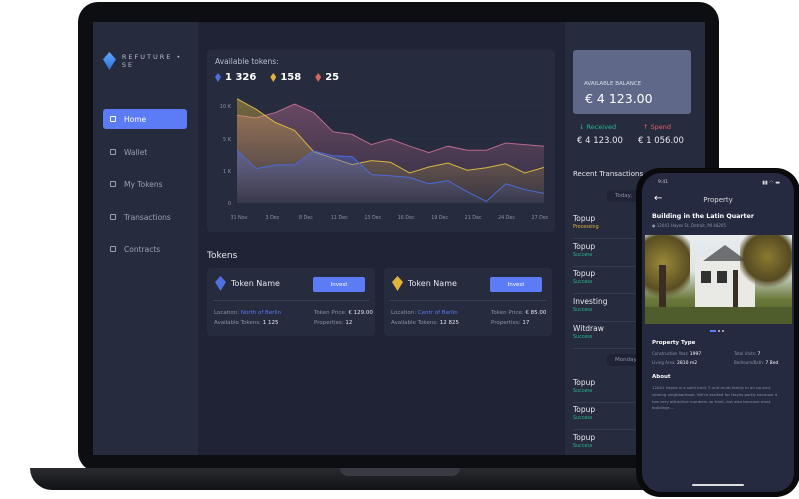  What do you see at coordinates (661, 141) in the screenshot?
I see `spend-value: € 1 056.00` at bounding box center [661, 141].